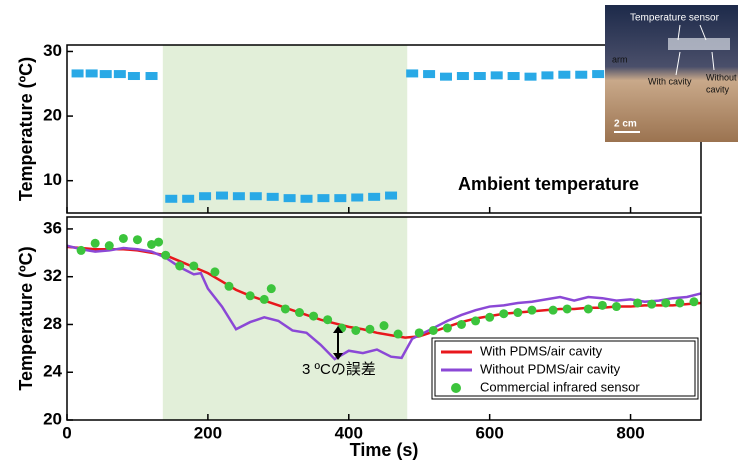  Describe the element at coordinates (285, 129) in the screenshot. I see `shaded-region` at that location.